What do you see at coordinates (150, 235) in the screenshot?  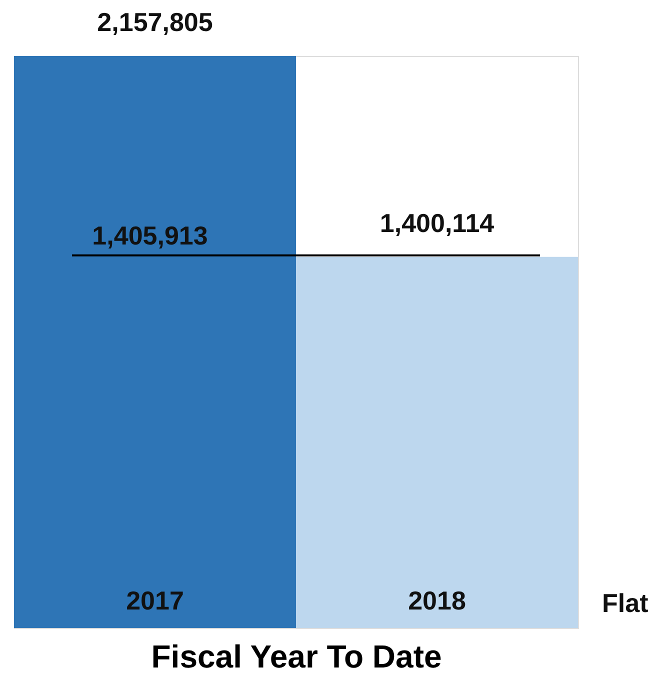 I see `ref-line-label: 1,405,913` at bounding box center [150, 235].